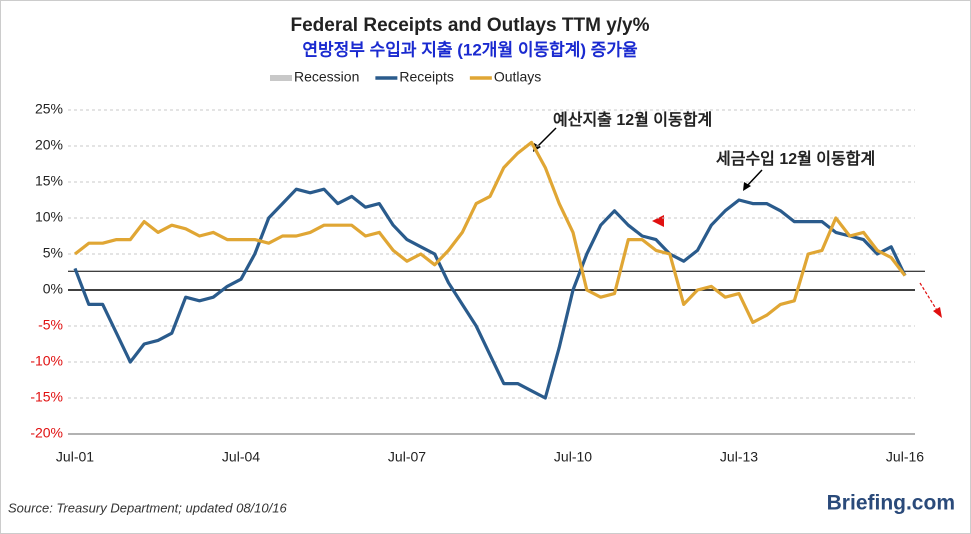  I want to click on x-tick-label: Jul-01, so click(75, 457).